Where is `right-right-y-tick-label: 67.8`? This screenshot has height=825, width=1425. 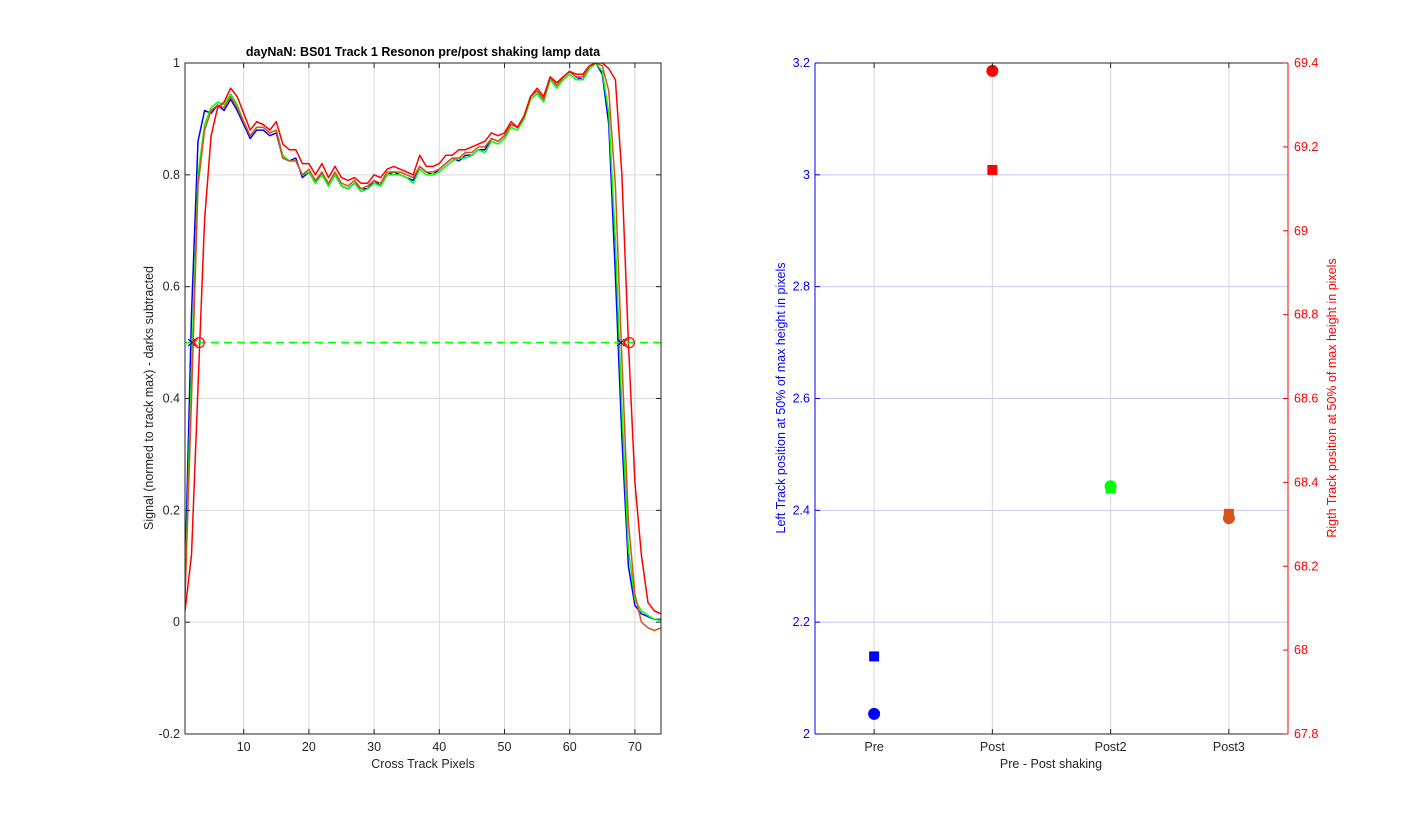
right-right-y-tick-label: 67.8 is located at coordinates (1306, 734).